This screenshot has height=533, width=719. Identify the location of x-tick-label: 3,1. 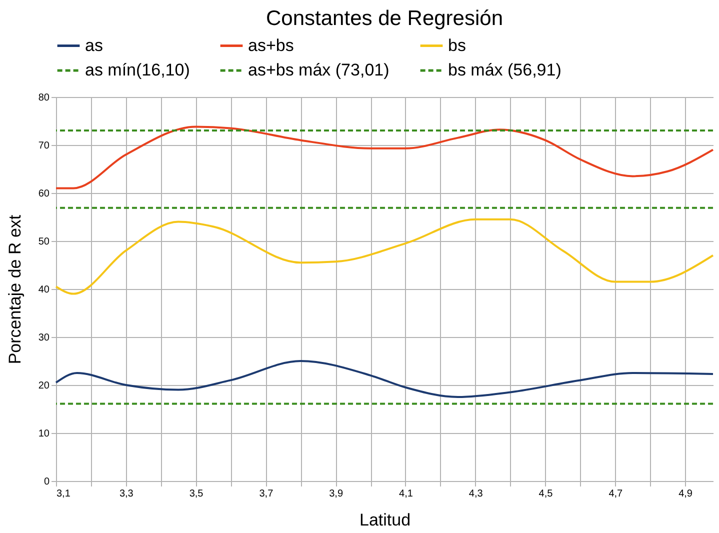
(63, 494).